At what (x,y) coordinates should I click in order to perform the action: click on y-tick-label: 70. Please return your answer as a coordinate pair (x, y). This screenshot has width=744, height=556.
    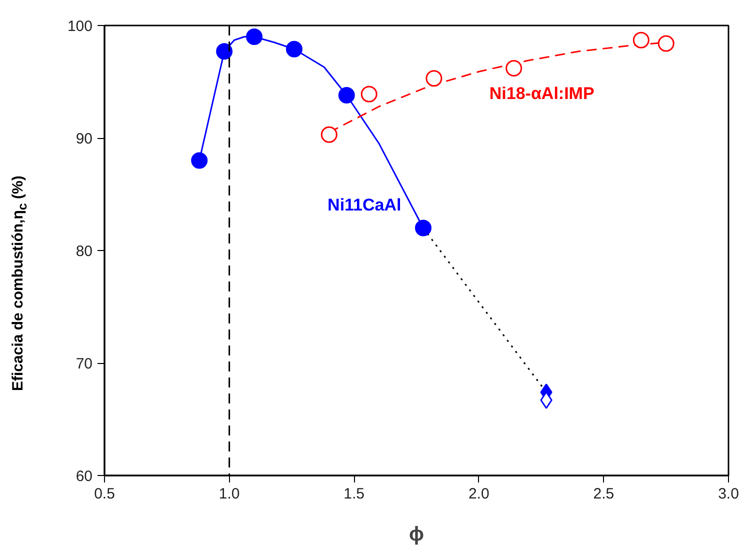
    Looking at the image, I should click on (84, 364).